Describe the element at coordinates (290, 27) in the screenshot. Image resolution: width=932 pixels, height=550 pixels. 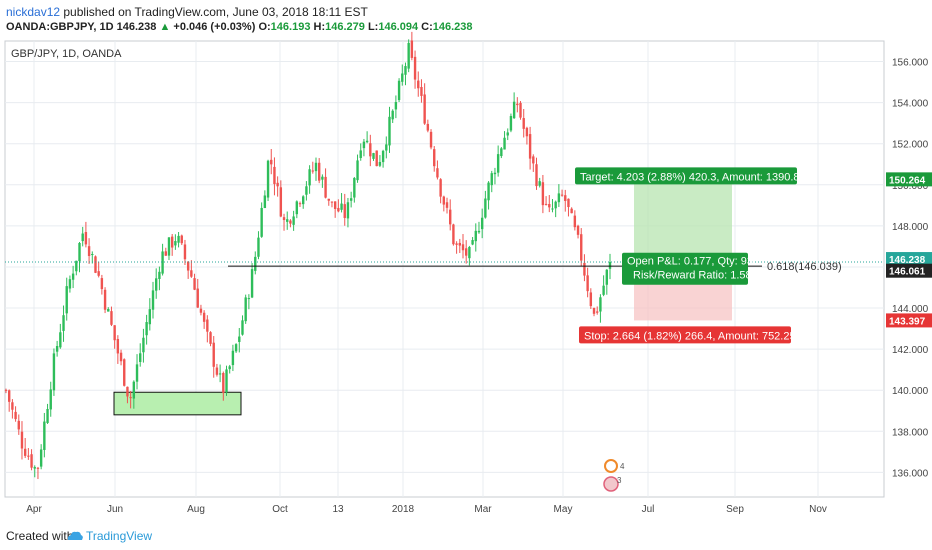
I see `open-value: 146.193` at that location.